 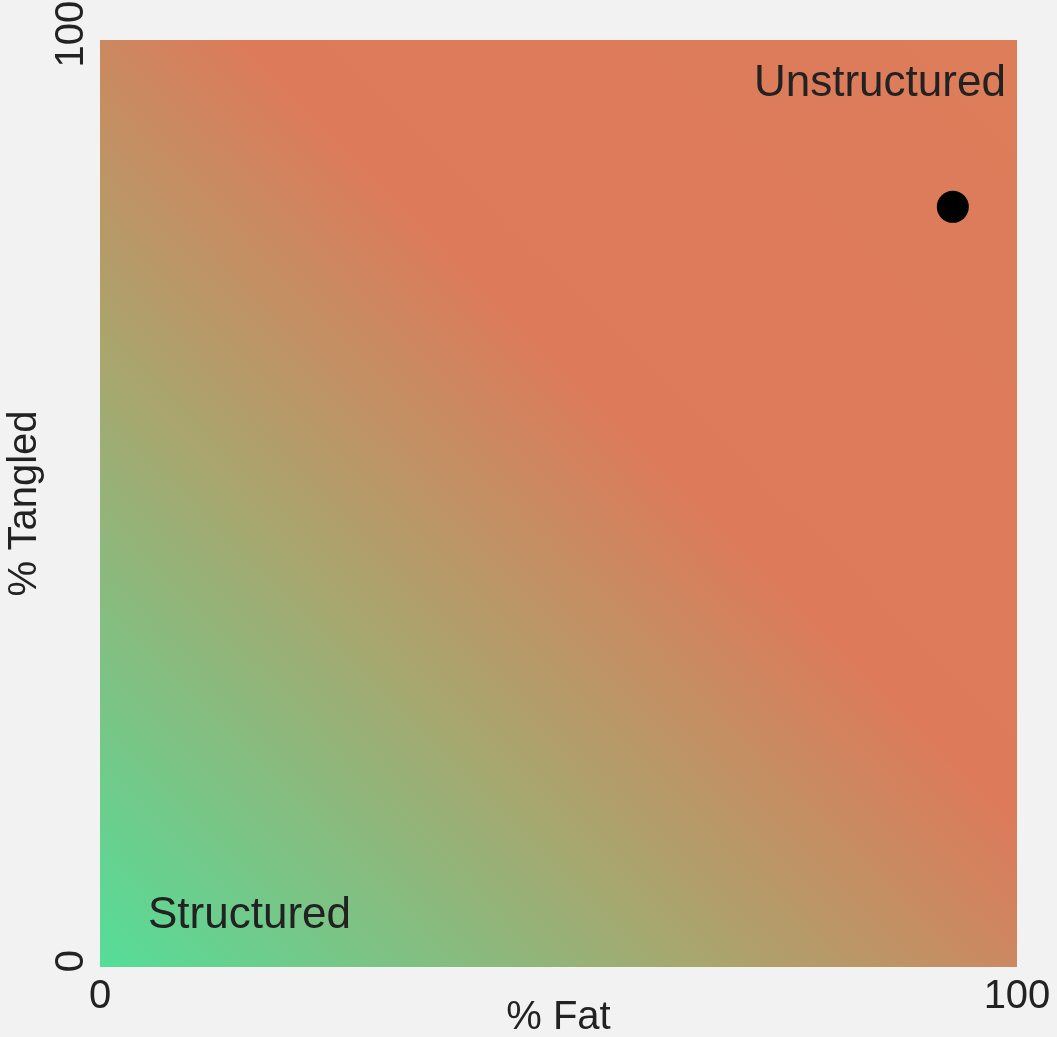 What do you see at coordinates (880, 80) in the screenshot?
I see `annotation: Unstructured` at bounding box center [880, 80].